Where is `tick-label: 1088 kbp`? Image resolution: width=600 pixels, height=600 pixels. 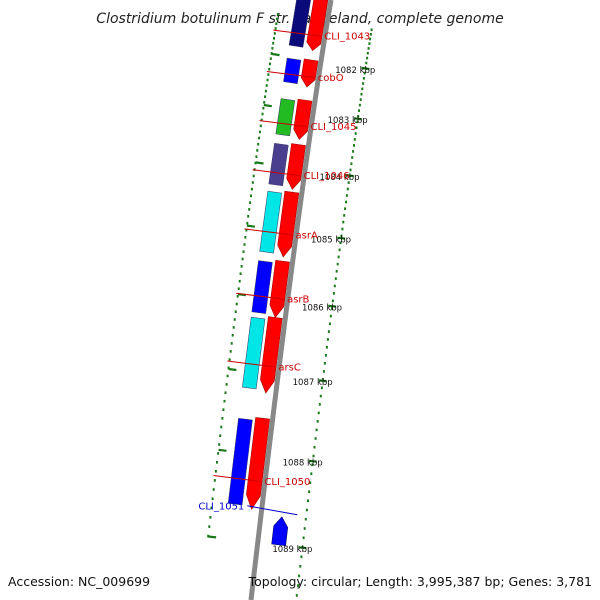
tick-label: 1088 kbp is located at coordinates (303, 464).